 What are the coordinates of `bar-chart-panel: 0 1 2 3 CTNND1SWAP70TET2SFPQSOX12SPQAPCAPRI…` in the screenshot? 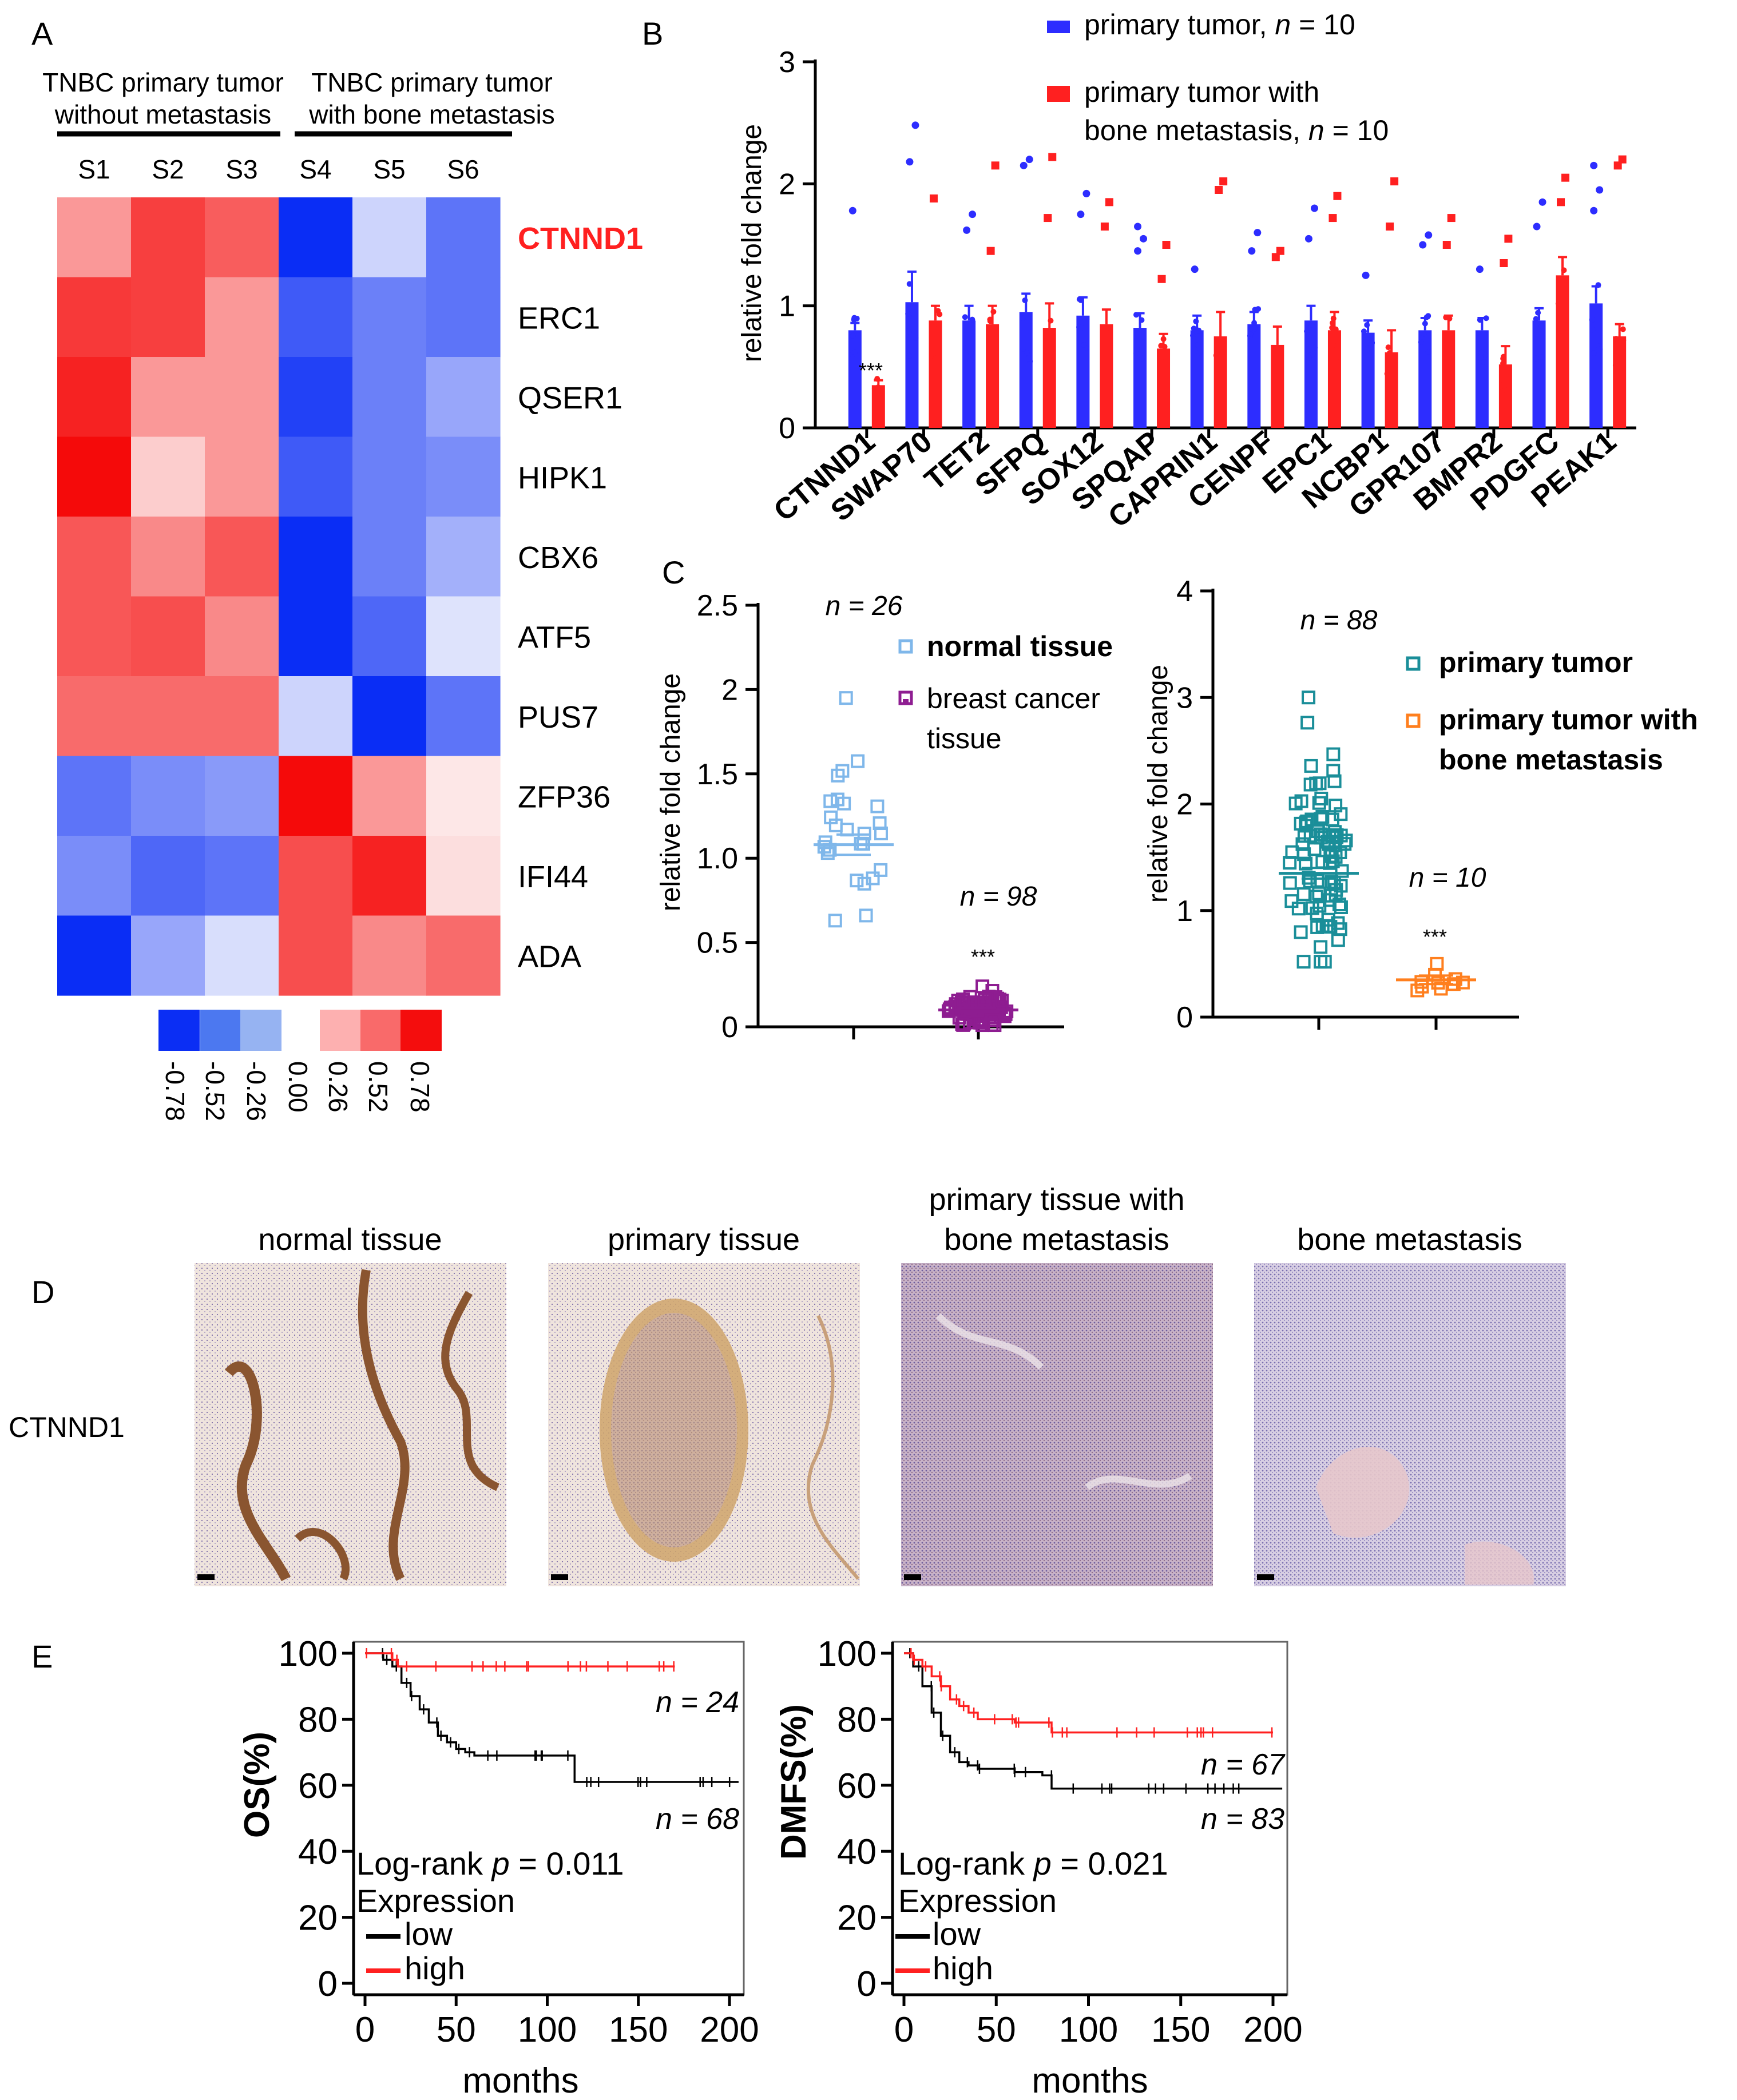 It's located at (1187, 271).